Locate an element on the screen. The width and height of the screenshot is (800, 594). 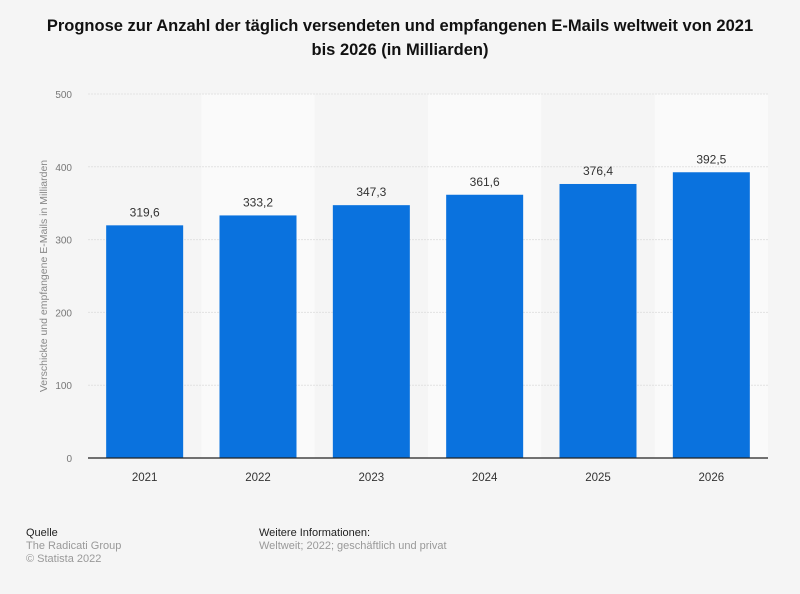
source-text: The Radicati Group is located at coordinates (74, 546).